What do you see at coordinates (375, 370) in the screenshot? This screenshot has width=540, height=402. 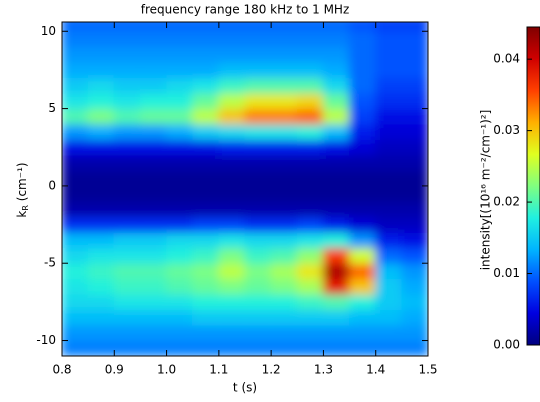 I see `x-tick-label: 1.4` at bounding box center [375, 370].